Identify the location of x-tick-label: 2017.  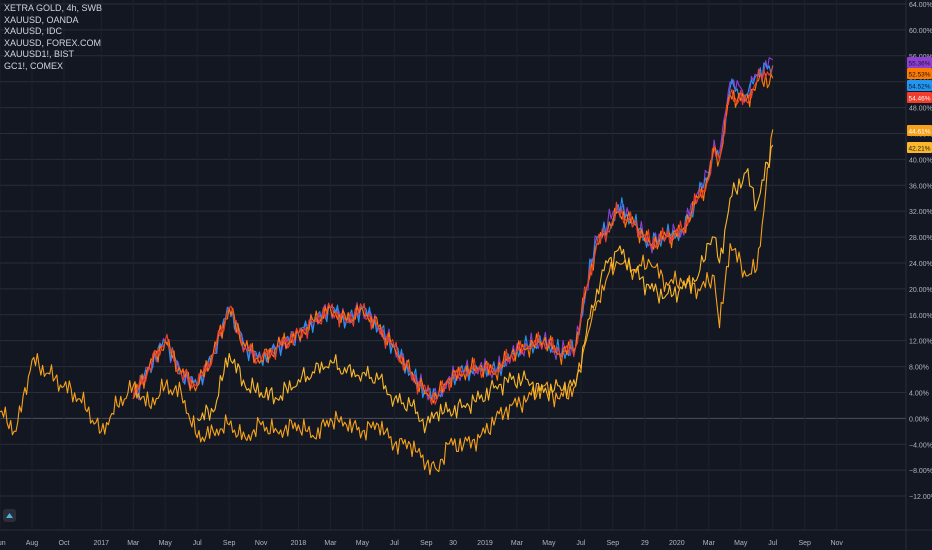
(101, 543).